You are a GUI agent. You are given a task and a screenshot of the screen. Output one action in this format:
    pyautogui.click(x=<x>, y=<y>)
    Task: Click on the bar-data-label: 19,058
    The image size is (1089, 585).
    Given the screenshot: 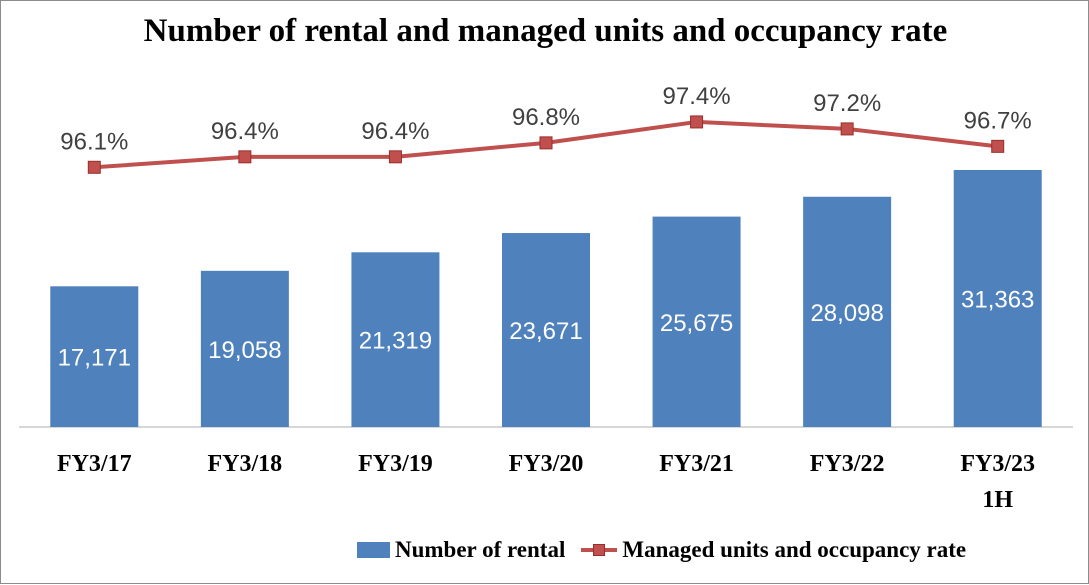 What is the action you would take?
    pyautogui.click(x=244, y=350)
    